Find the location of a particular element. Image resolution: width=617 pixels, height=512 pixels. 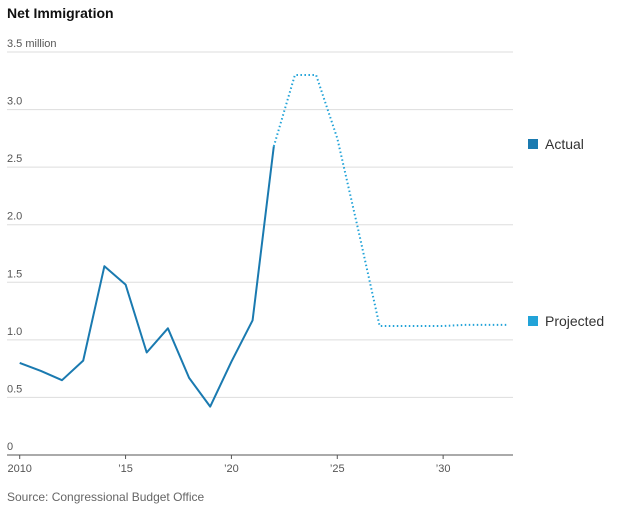

legend-actual-label: Actual is located at coordinates (564, 144).